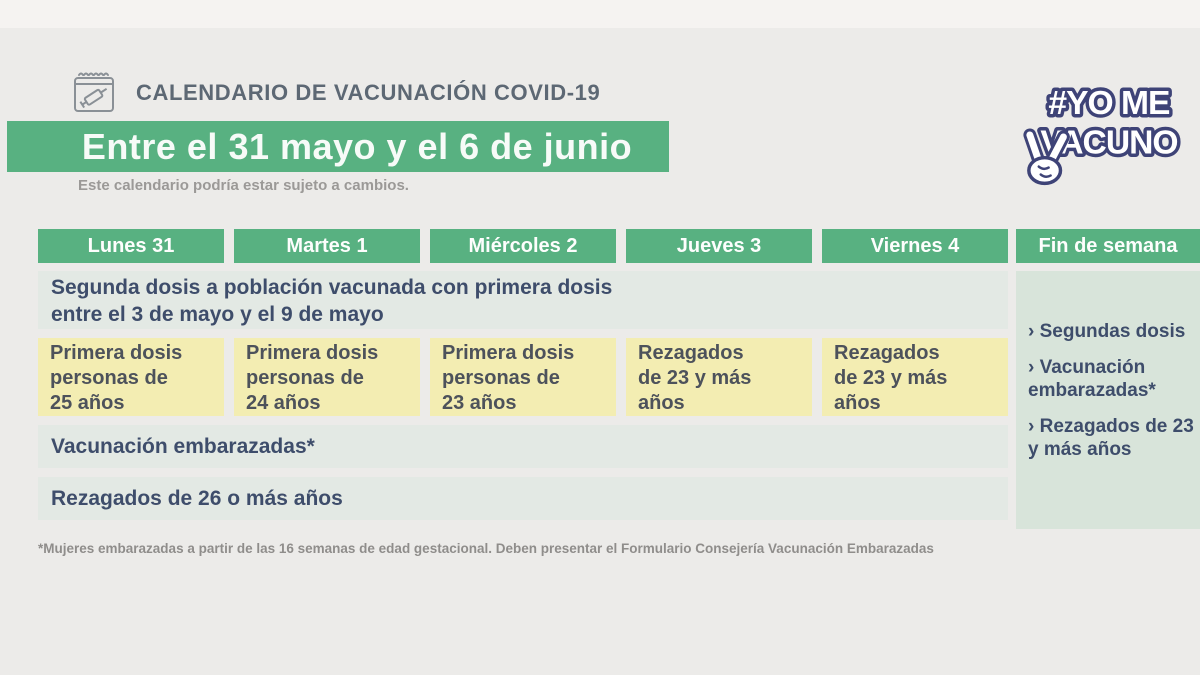 The image size is (1200, 675). Describe the element at coordinates (719, 246) in the screenshot. I see `day-header-jueves: Jueves 3` at that location.